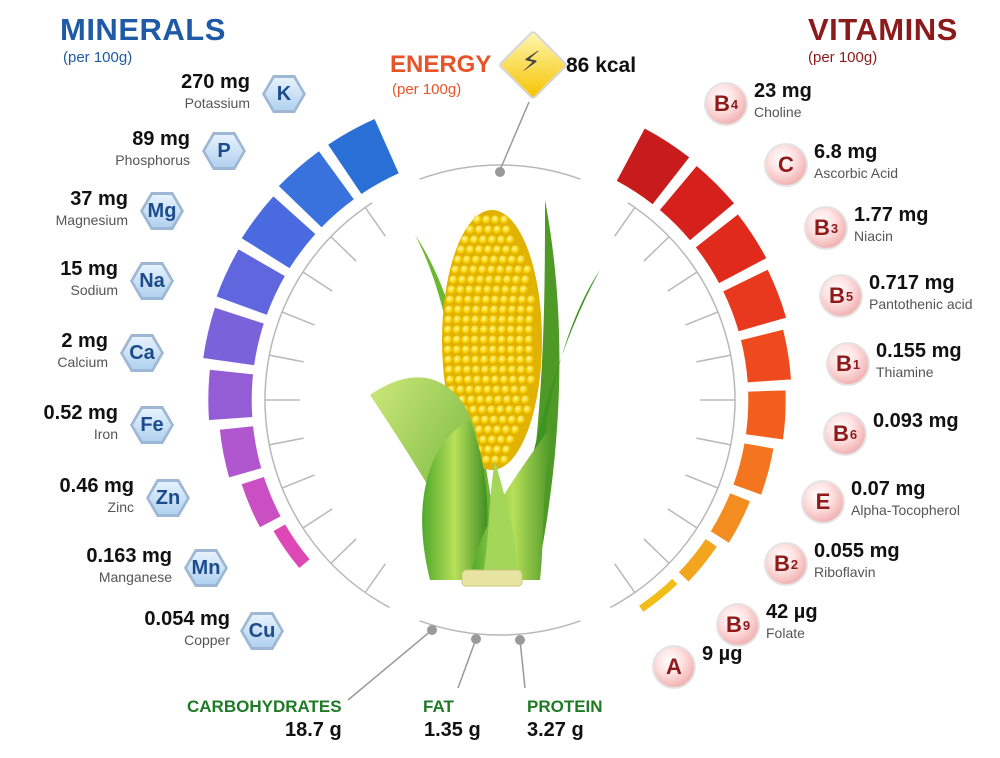  What do you see at coordinates (921, 304) in the screenshot?
I see `vitamin-name: Pantothenic acid` at bounding box center [921, 304].